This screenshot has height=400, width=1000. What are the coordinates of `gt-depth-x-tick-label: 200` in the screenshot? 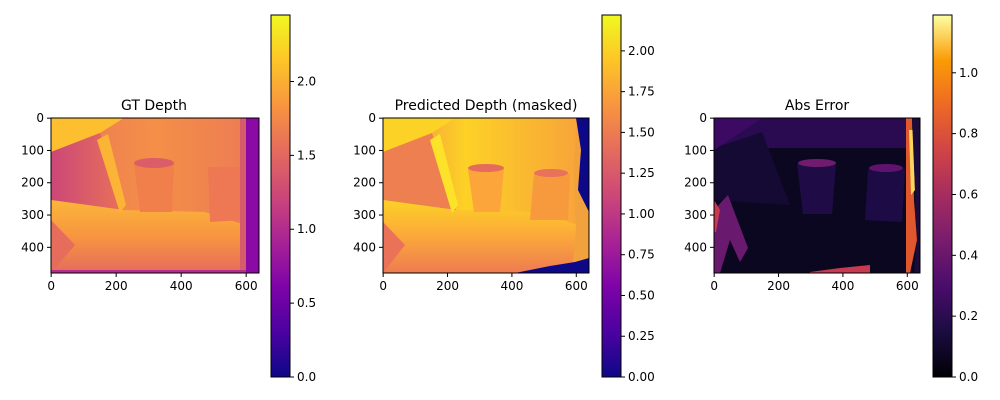 It's located at (116, 286).